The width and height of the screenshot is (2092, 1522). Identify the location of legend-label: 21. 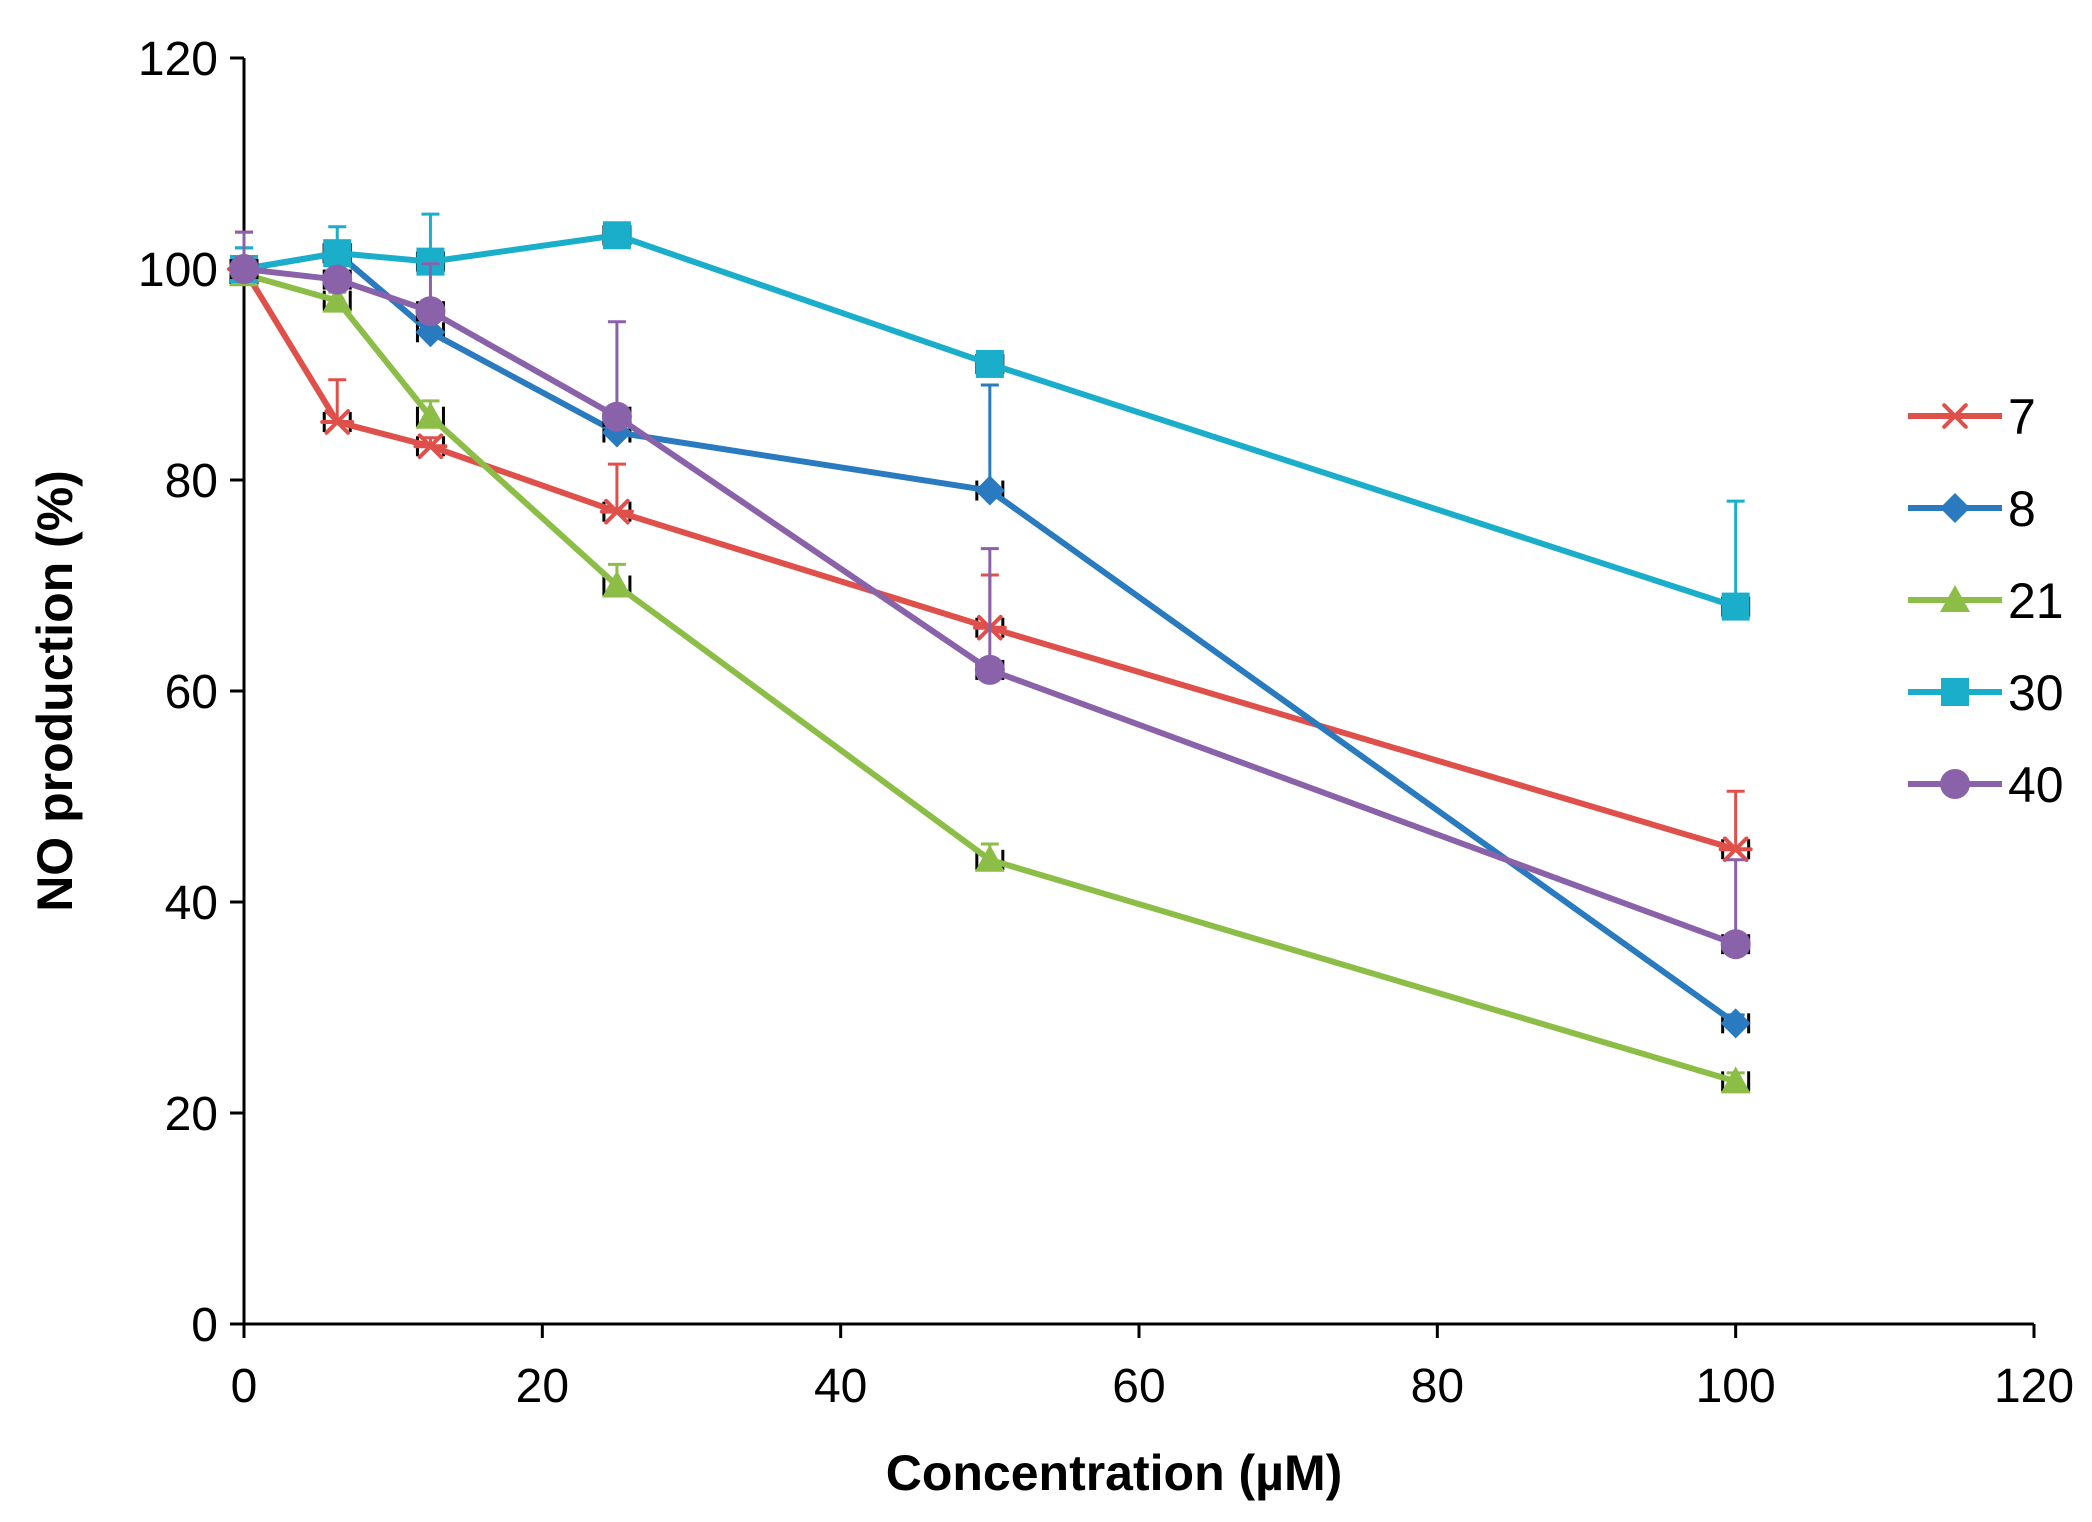
(2036, 601).